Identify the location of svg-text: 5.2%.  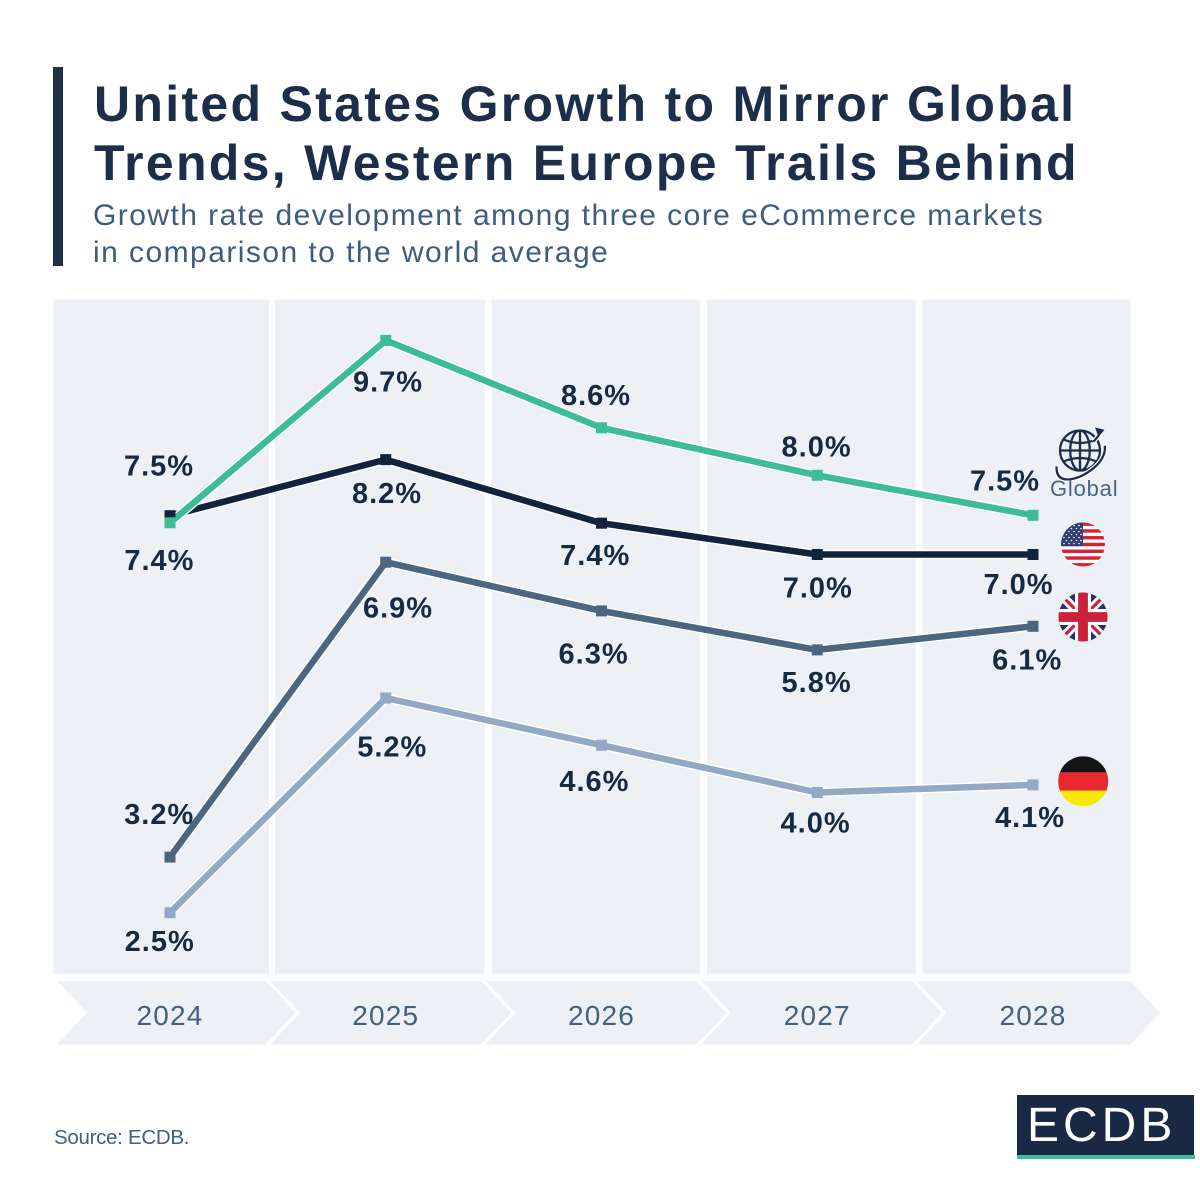
(392, 748).